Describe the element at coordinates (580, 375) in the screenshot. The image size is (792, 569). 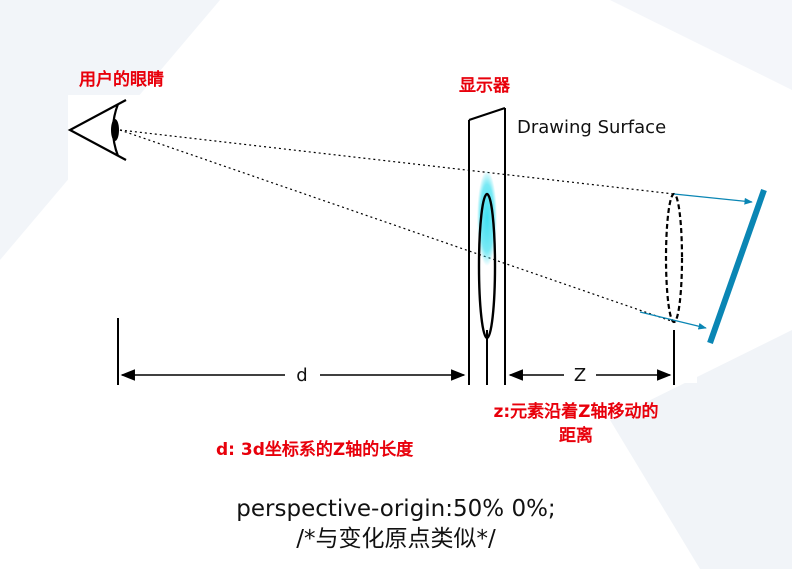
I see `z-axis-label: Z` at that location.